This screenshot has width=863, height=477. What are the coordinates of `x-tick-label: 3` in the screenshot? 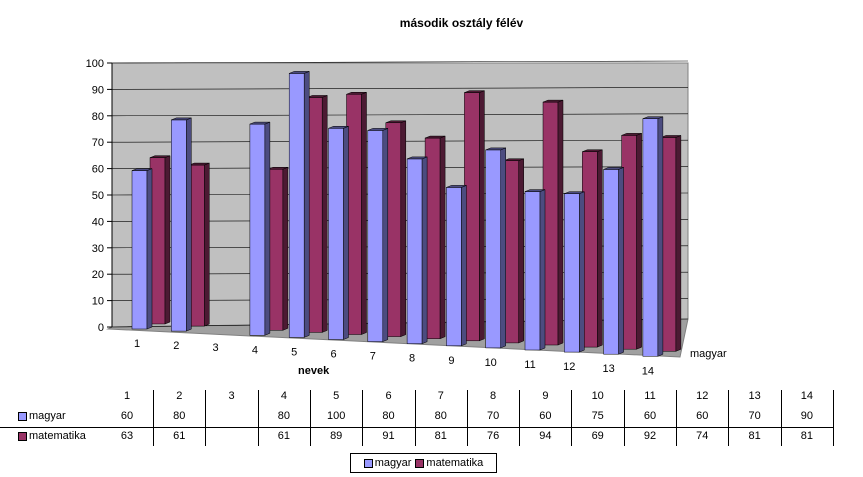 It's located at (216, 348).